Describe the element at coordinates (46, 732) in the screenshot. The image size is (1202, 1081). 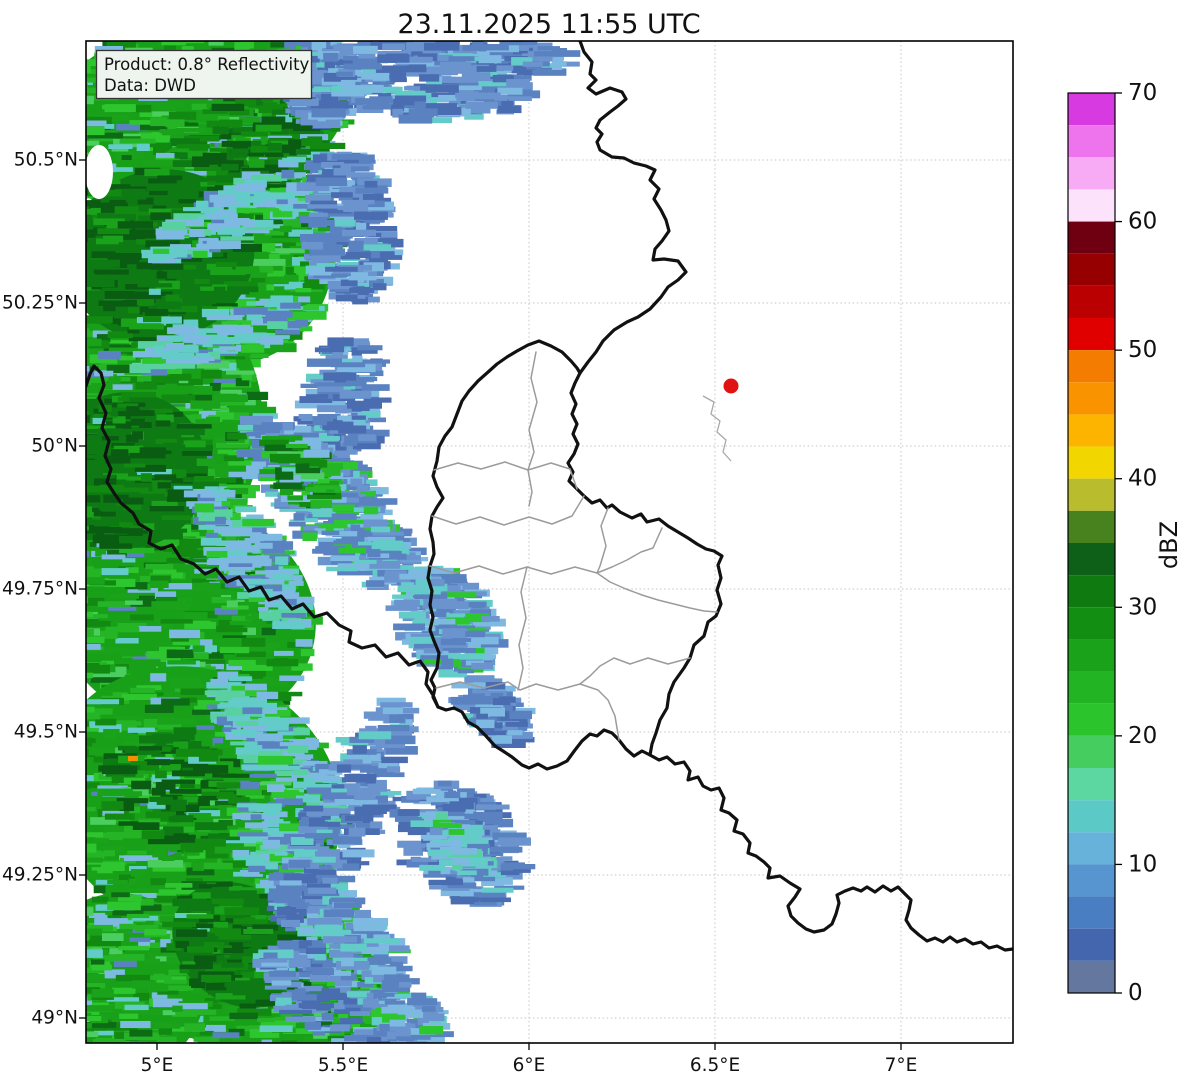
I see `y-tick-label: 49.5°N` at that location.